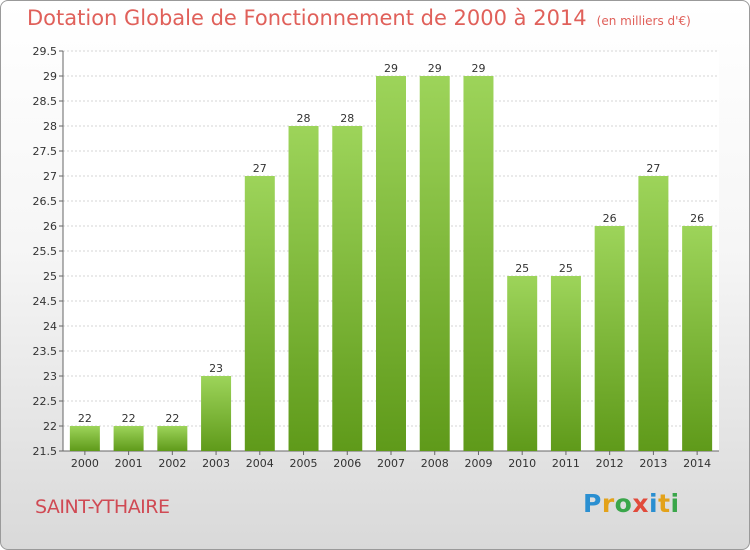  Describe the element at coordinates (50, 226) in the screenshot. I see `y-tick-label: 26` at that location.